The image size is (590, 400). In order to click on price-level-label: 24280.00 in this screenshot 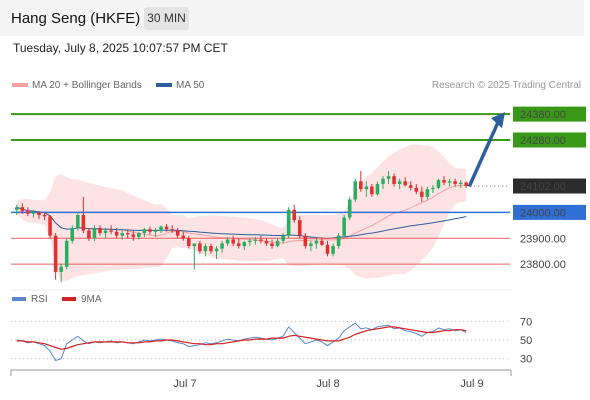, I will do `click(543, 141)`.